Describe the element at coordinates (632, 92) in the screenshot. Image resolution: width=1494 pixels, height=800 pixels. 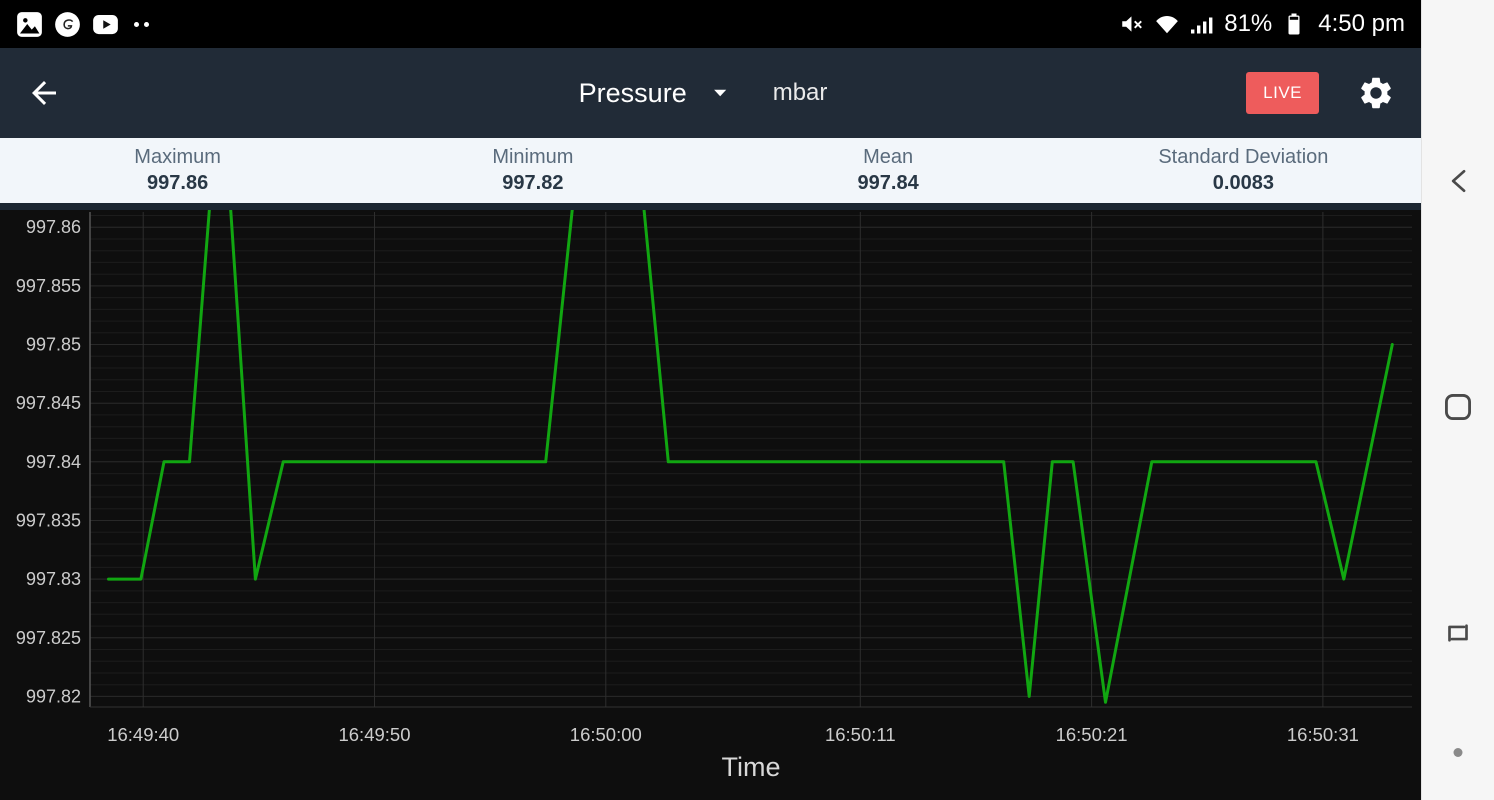
I see `page-title: Pressure` at that location.